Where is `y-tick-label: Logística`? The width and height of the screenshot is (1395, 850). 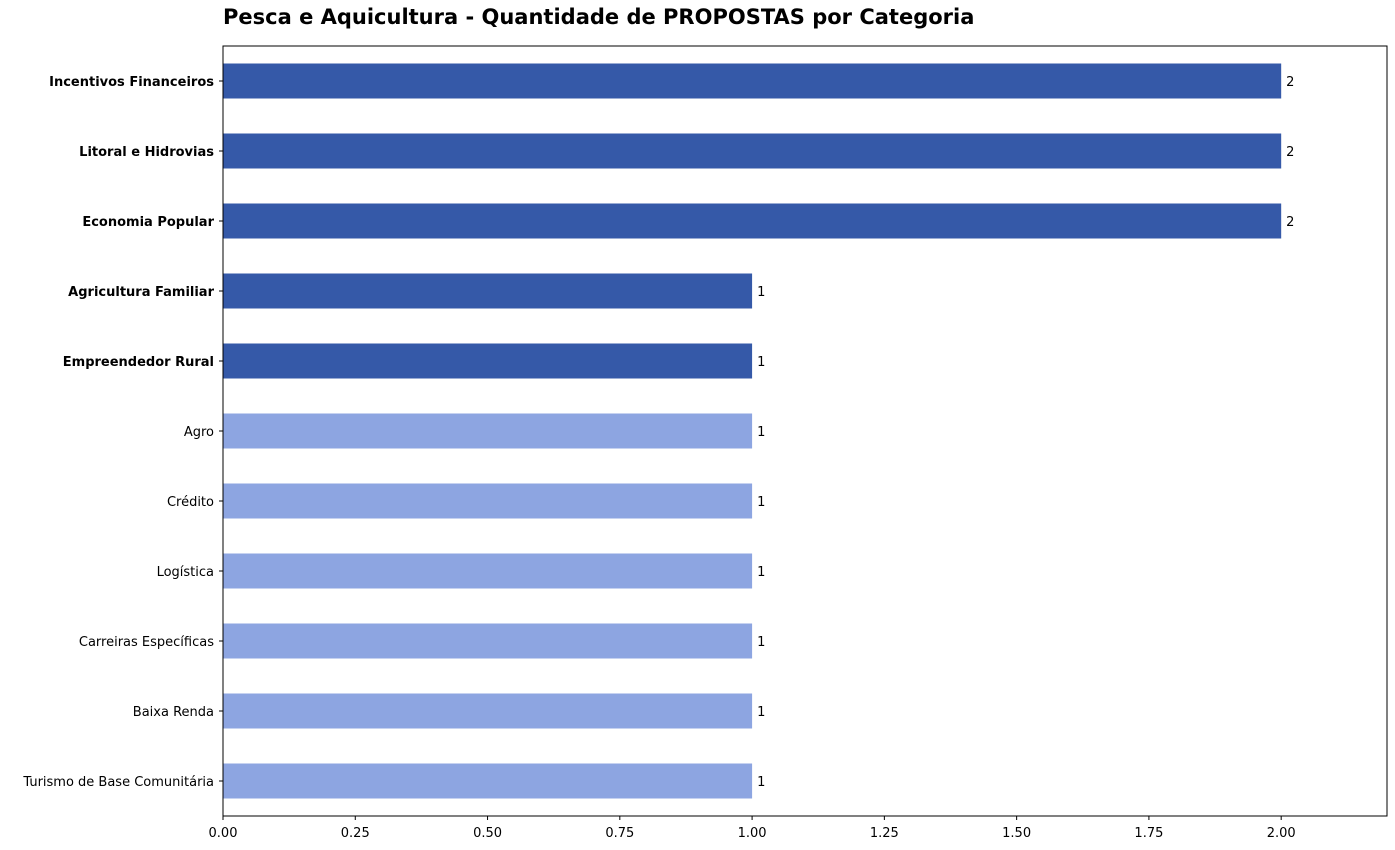 y-tick-label: Logística is located at coordinates (185, 572).